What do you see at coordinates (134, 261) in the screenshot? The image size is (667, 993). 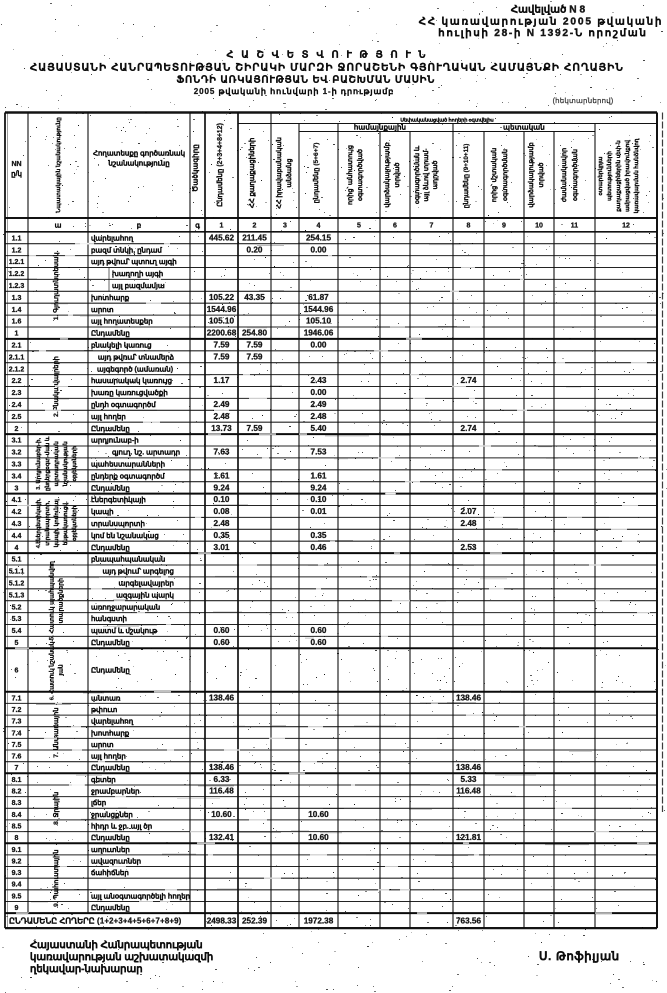 I see `svg-text: այդ թվում՝ պտուղ այգի` at bounding box center [134, 261].